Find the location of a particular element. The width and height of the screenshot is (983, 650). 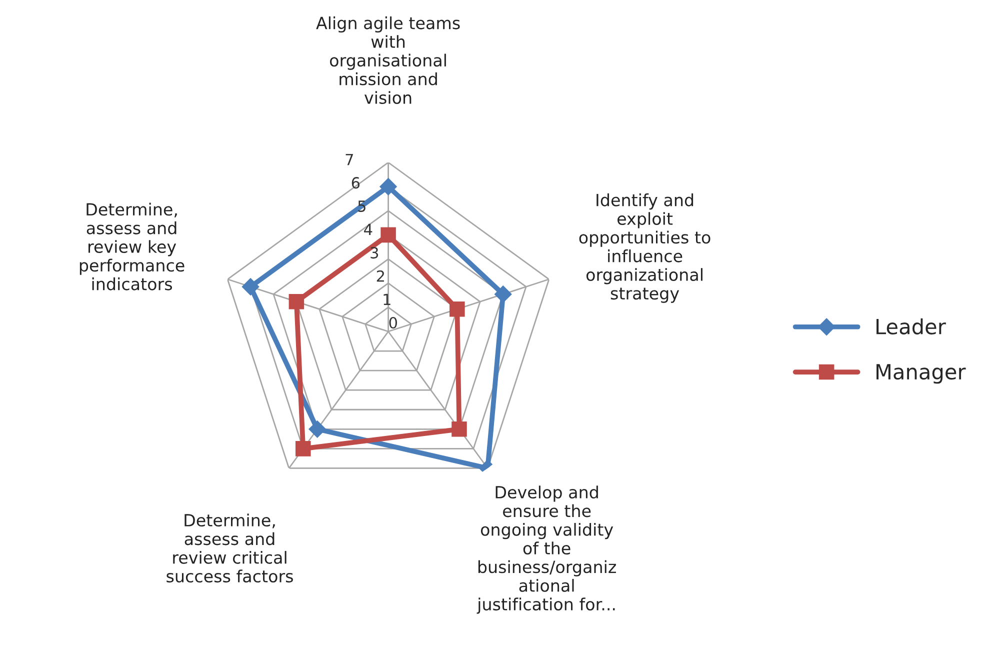

legend-label: Leader is located at coordinates (911, 326).